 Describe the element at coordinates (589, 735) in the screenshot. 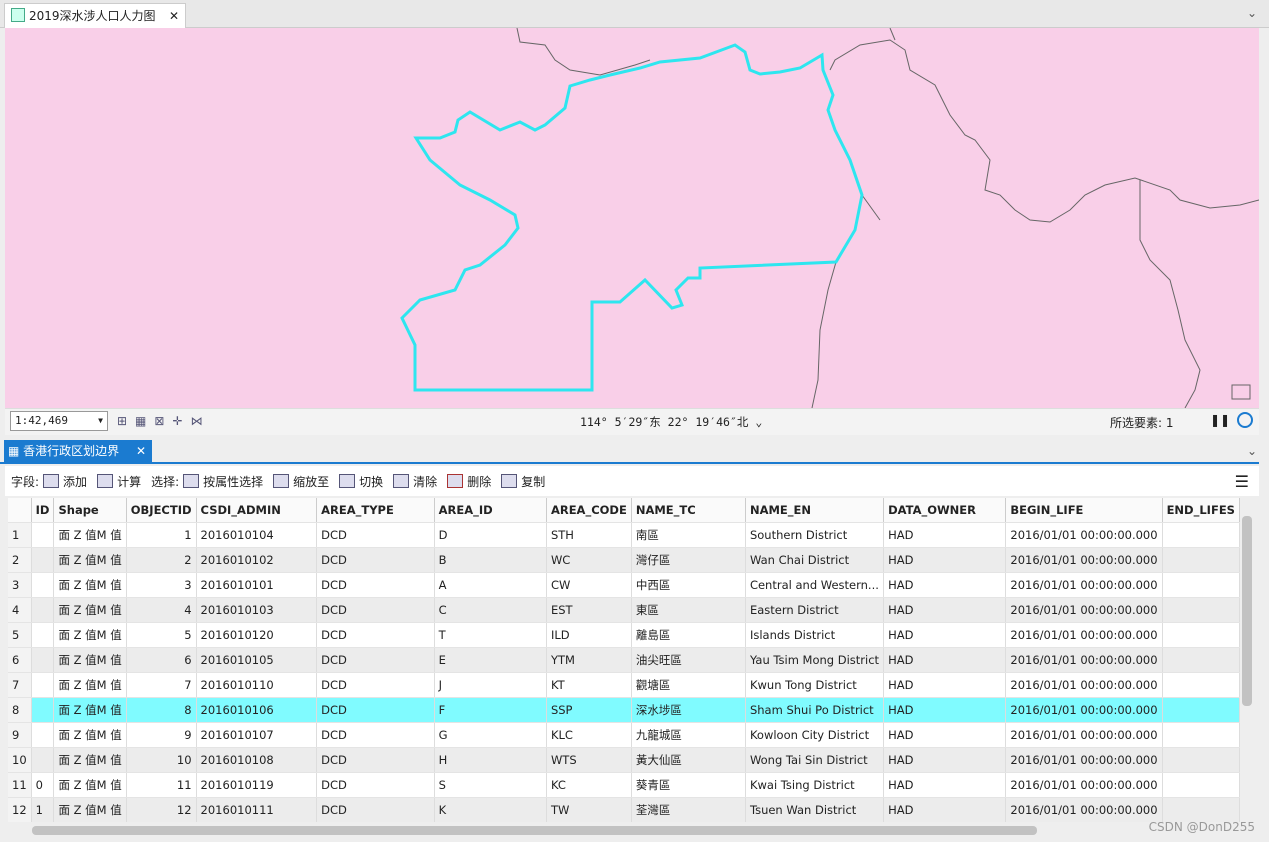

I see `cell-code: KLC` at that location.